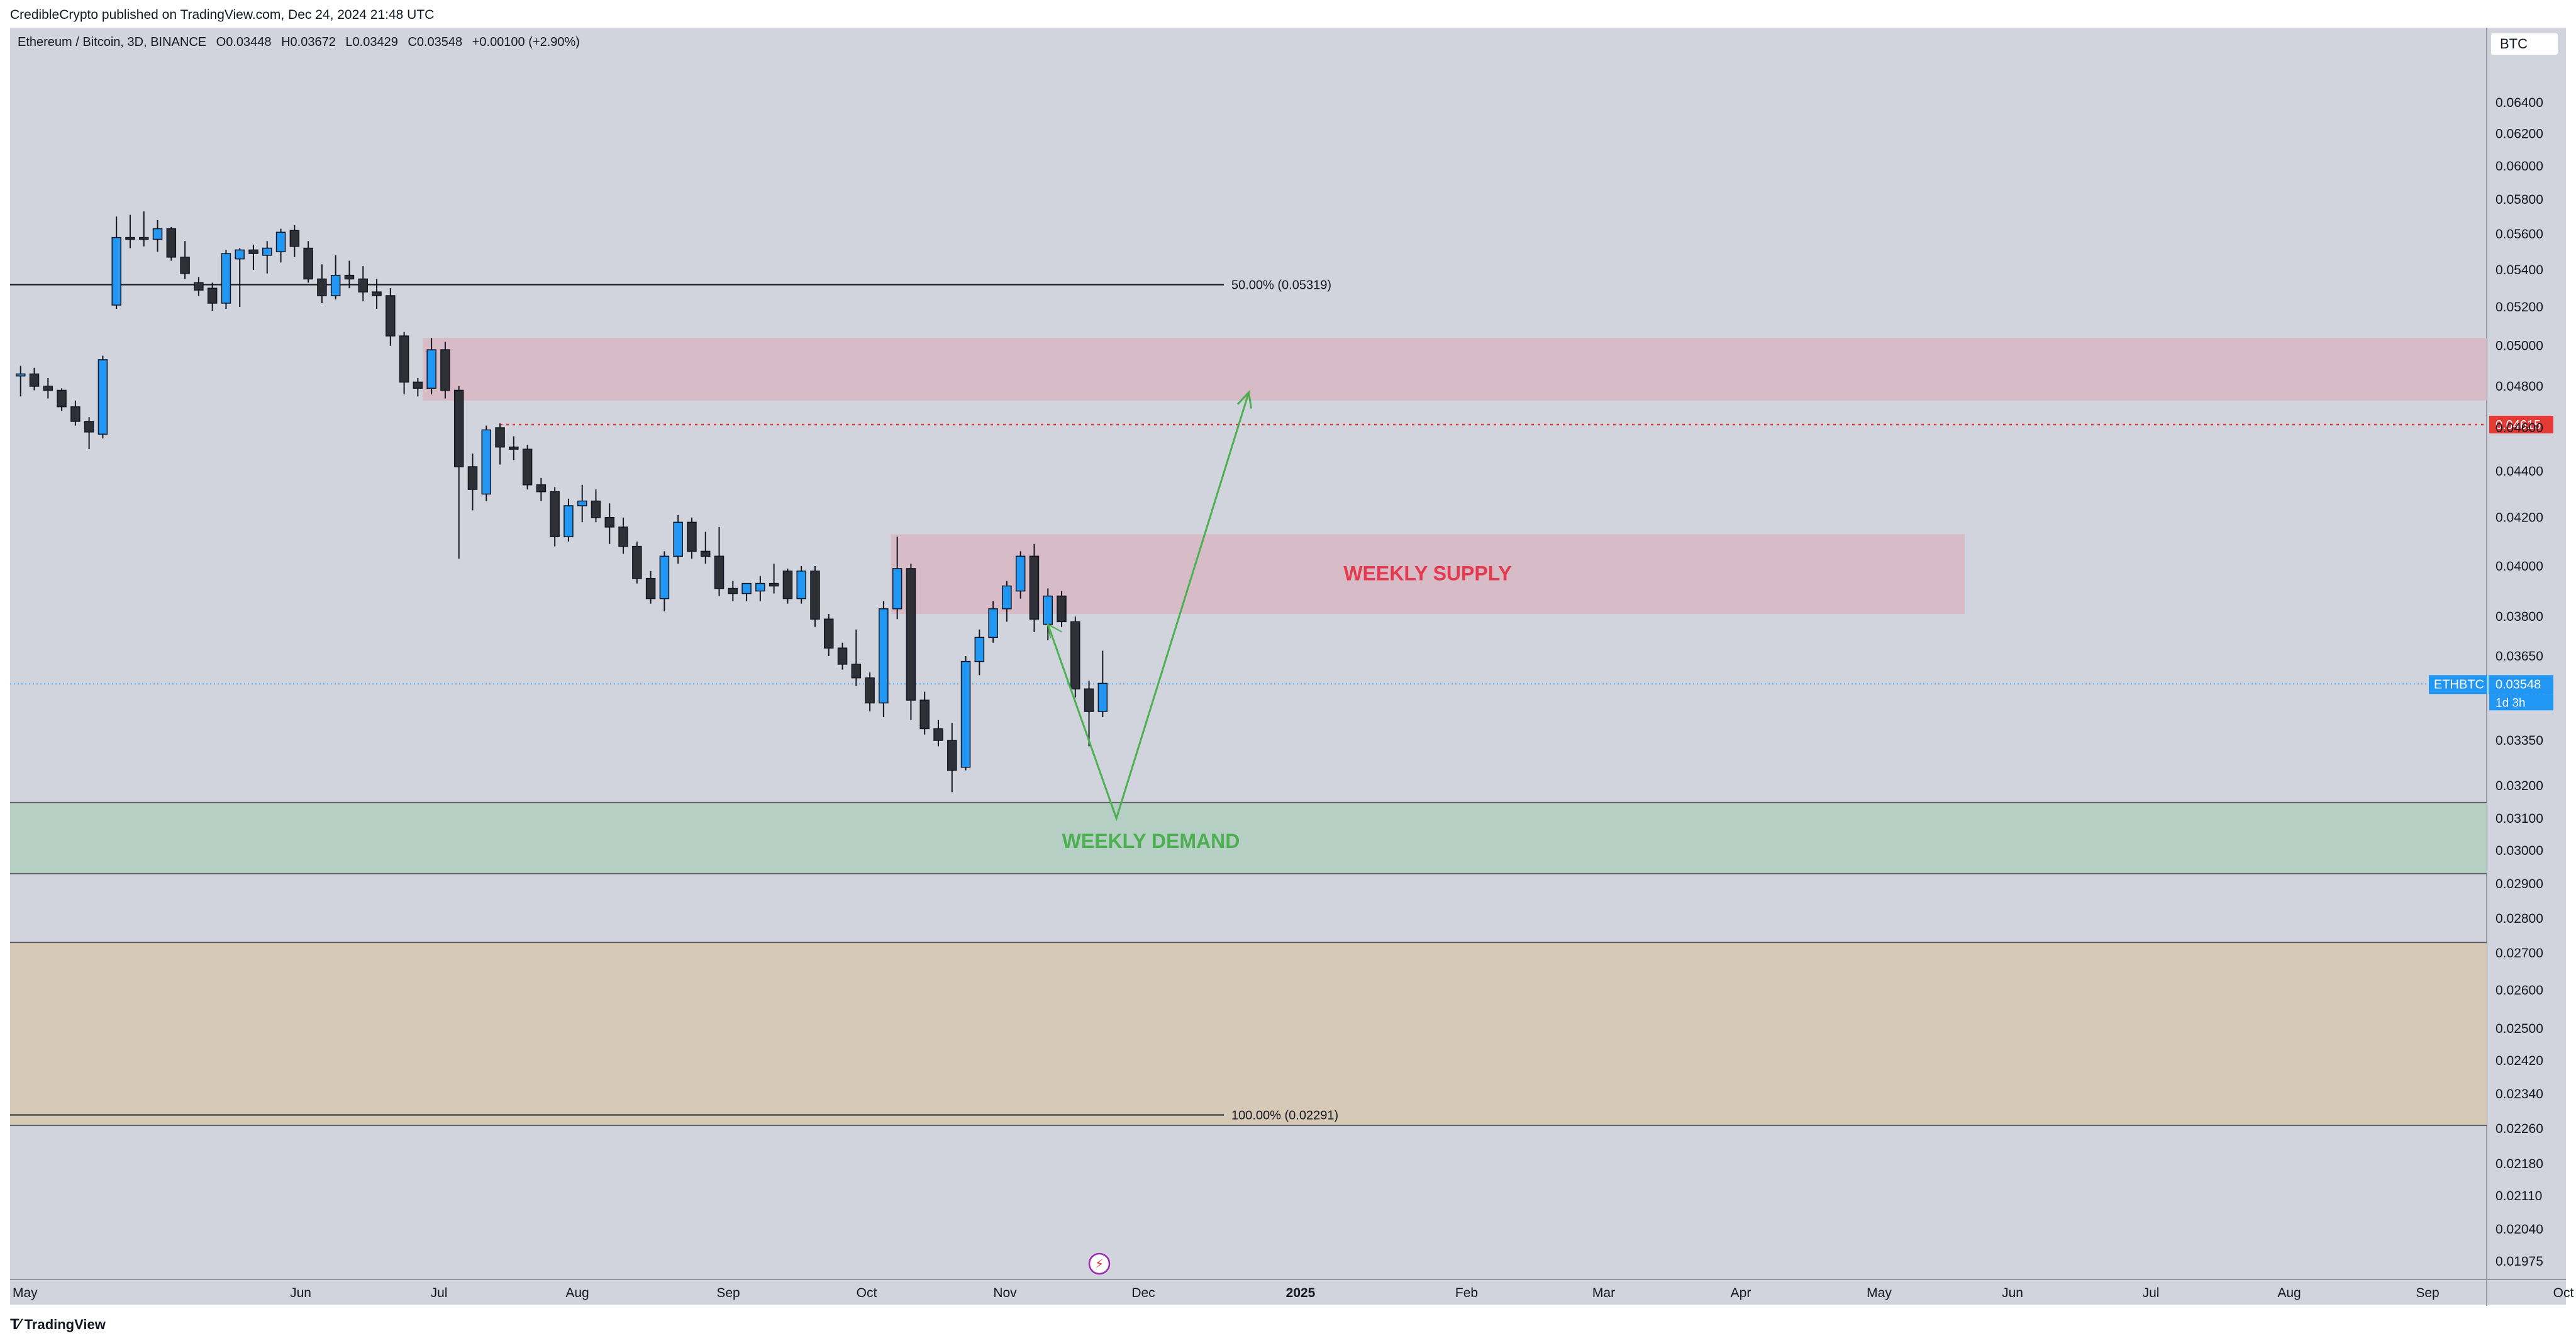 This screenshot has width=2576, height=1343. What do you see at coordinates (2511, 703) in the screenshot?
I see `countdown-text: 1d 3h` at bounding box center [2511, 703].